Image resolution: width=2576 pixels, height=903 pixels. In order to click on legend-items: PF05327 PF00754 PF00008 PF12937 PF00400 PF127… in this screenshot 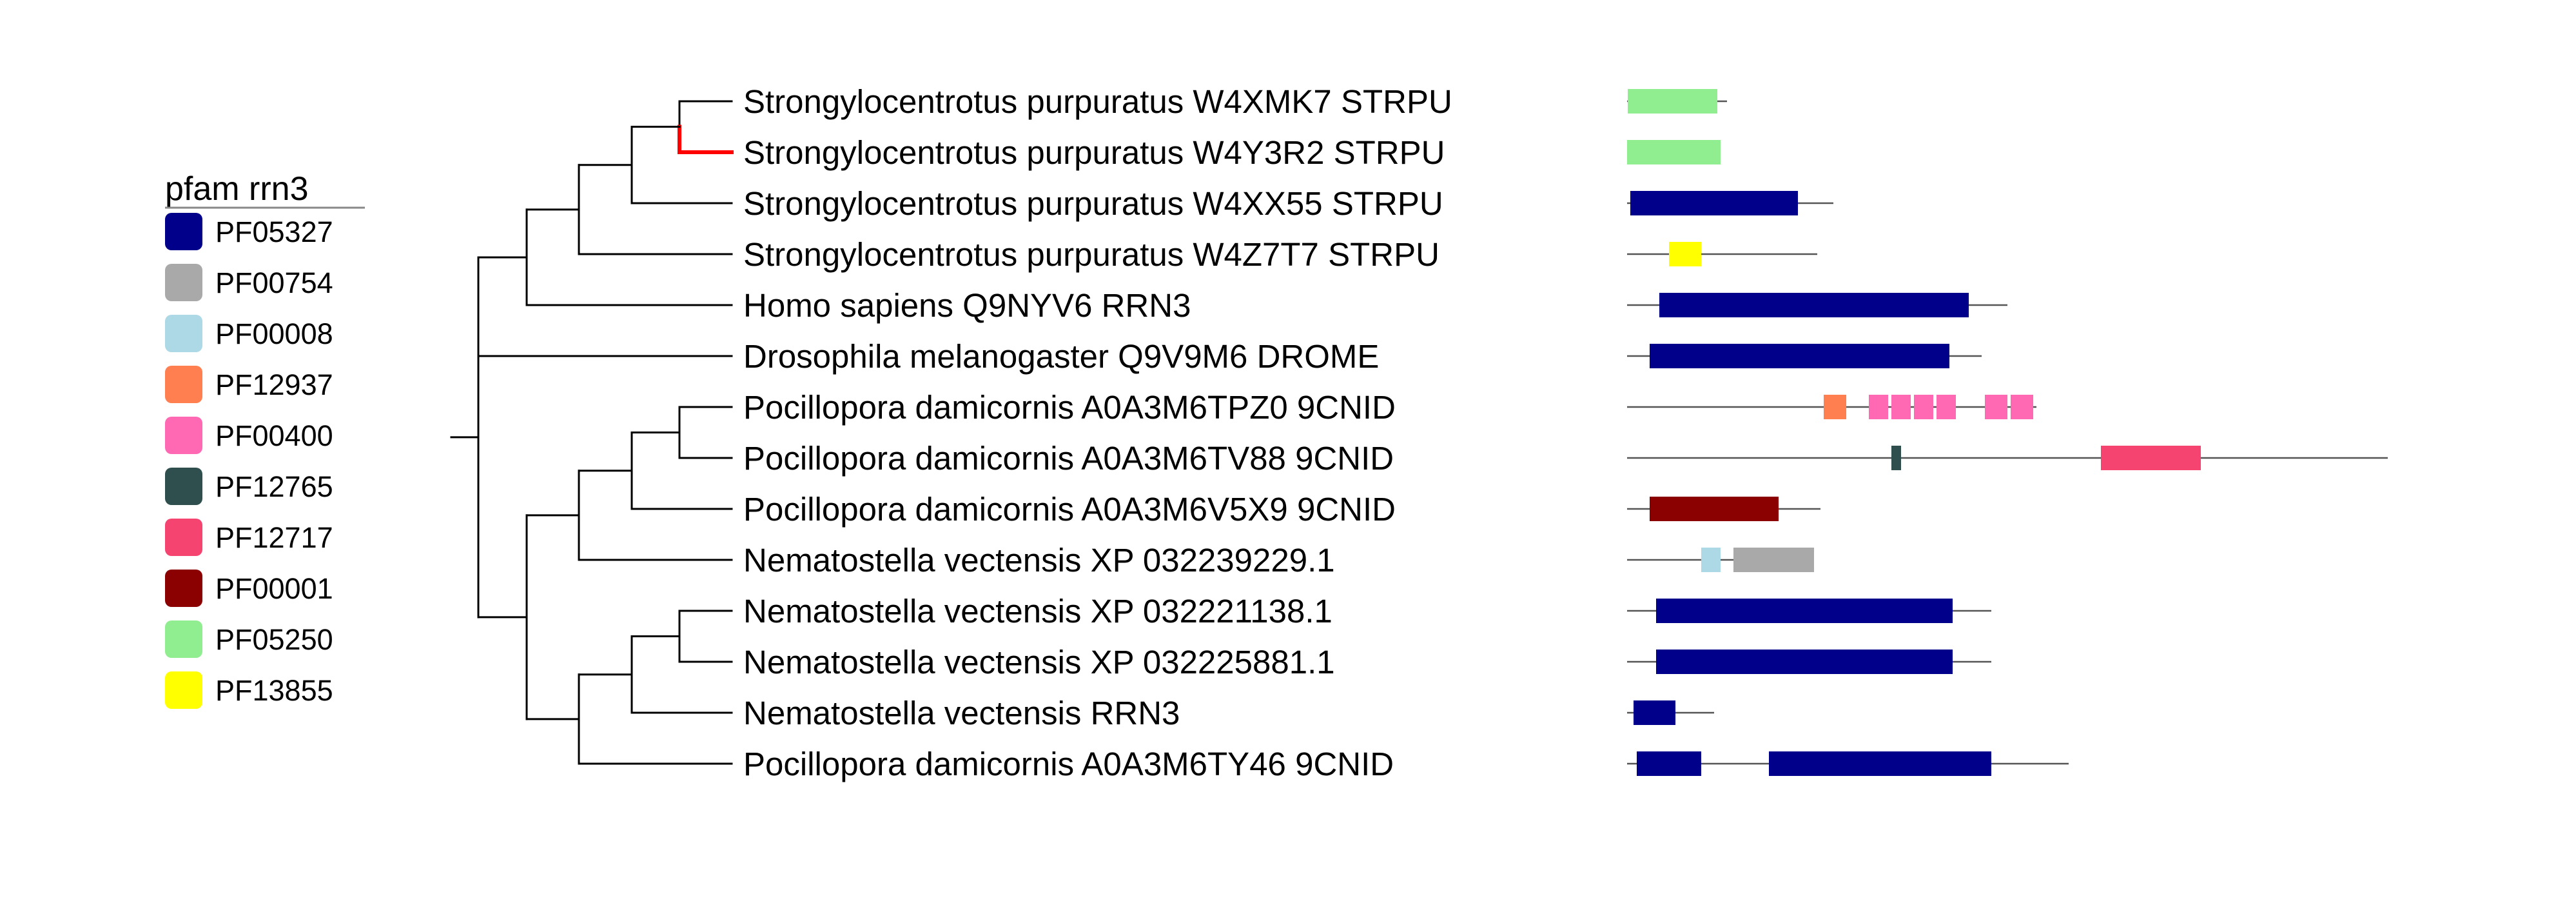, I will do `click(249, 461)`.